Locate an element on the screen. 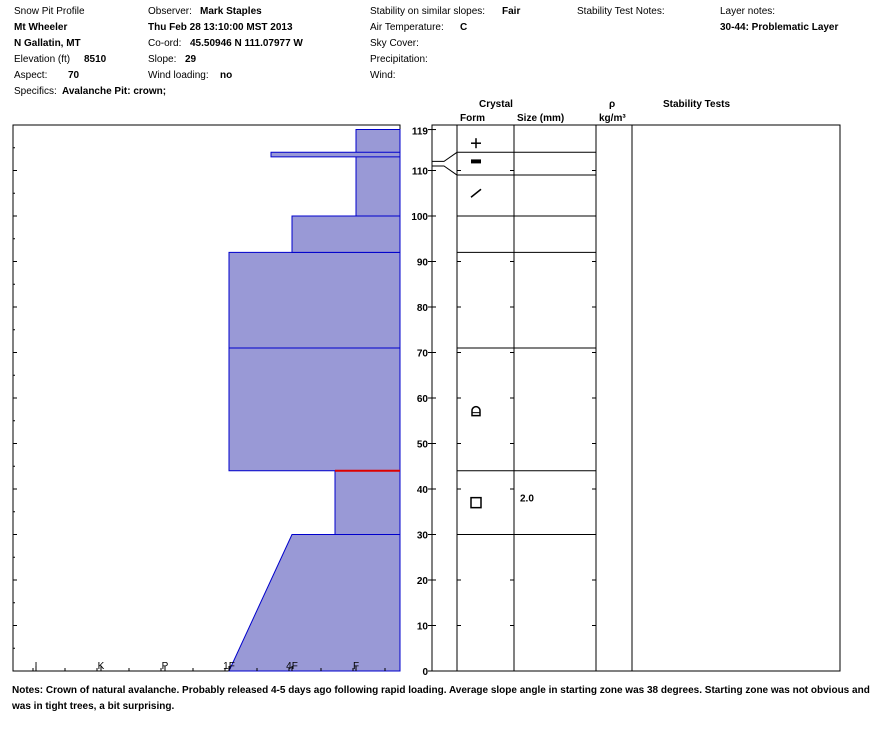 The image size is (888, 750). profile-title: Snow Pit Profile is located at coordinates (49, 11).